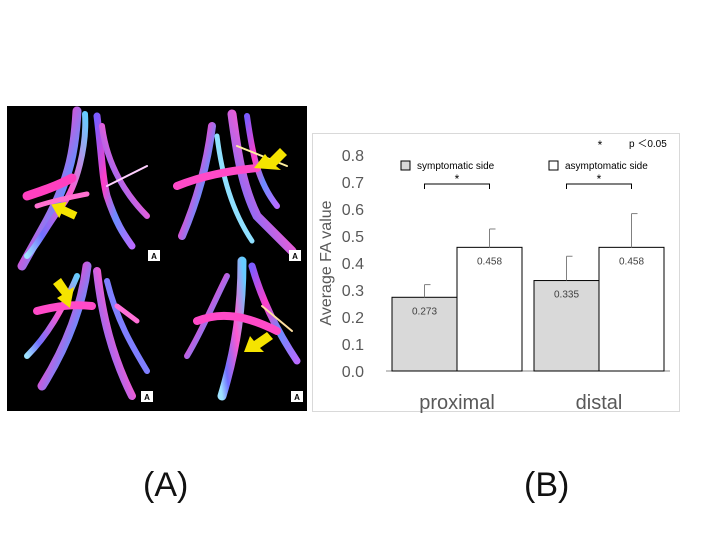 This screenshot has width=720, height=540. Describe the element at coordinates (353, 183) in the screenshot. I see `y-tick-label: 0.7` at that location.